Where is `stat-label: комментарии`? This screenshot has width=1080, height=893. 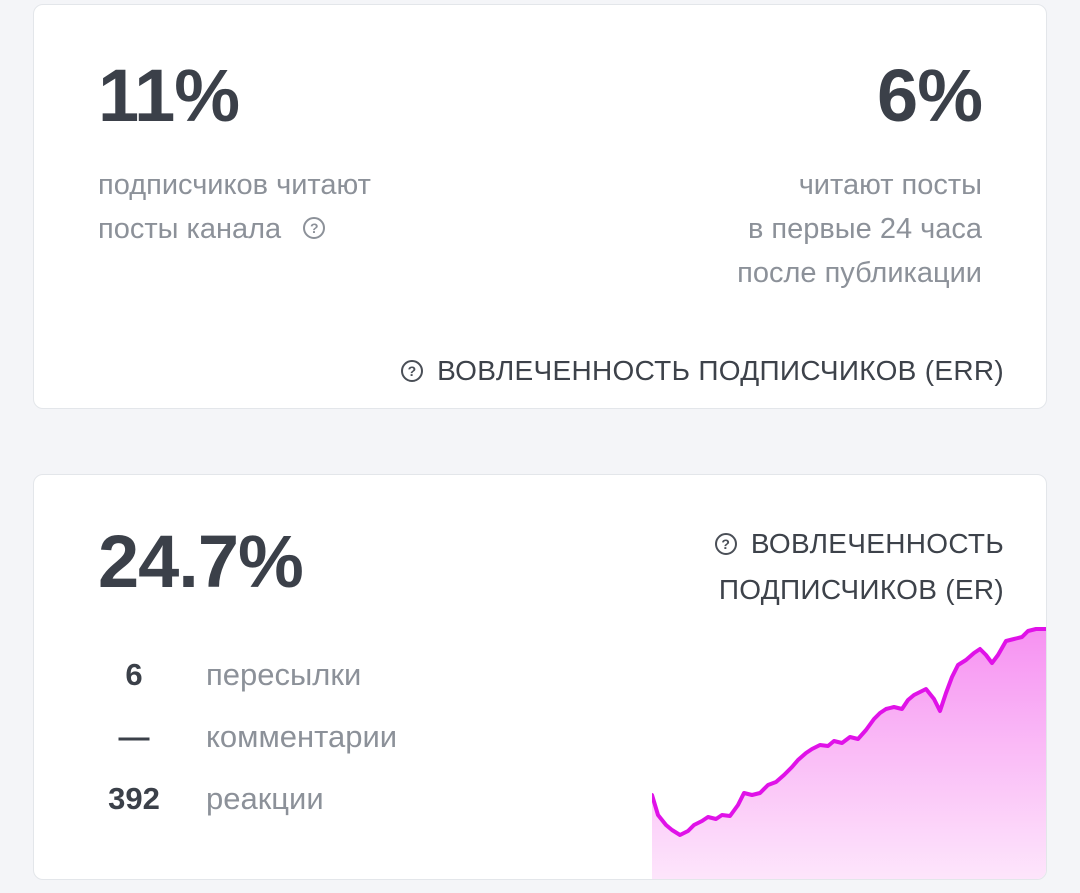
stat-label: комментарии is located at coordinates (302, 736).